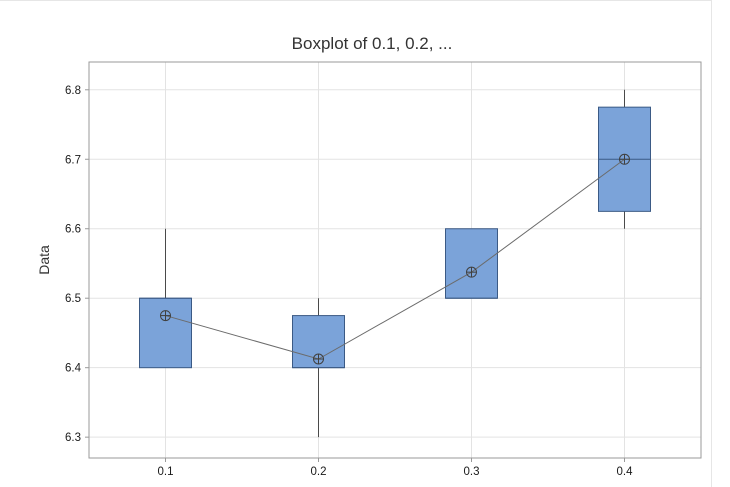 This screenshot has height=487, width=730. What do you see at coordinates (73, 230) in the screenshot?
I see `y-tick-label: 6.6` at bounding box center [73, 230].